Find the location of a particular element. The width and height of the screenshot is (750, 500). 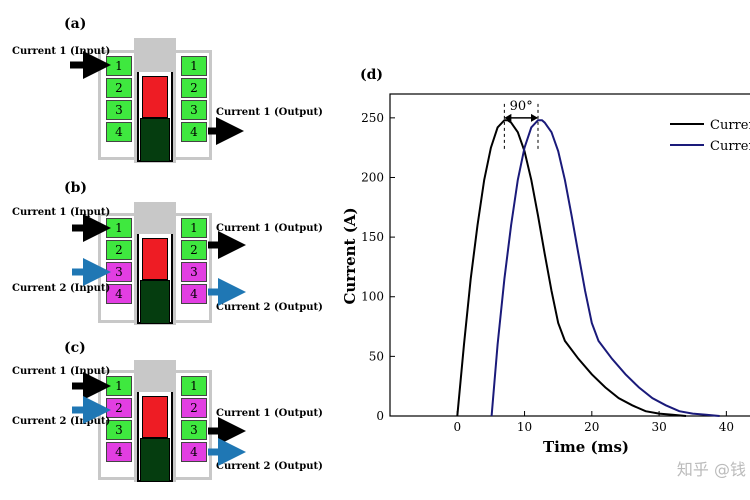

panel-a-left-coil-2: 2 is located at coordinates (119, 88).